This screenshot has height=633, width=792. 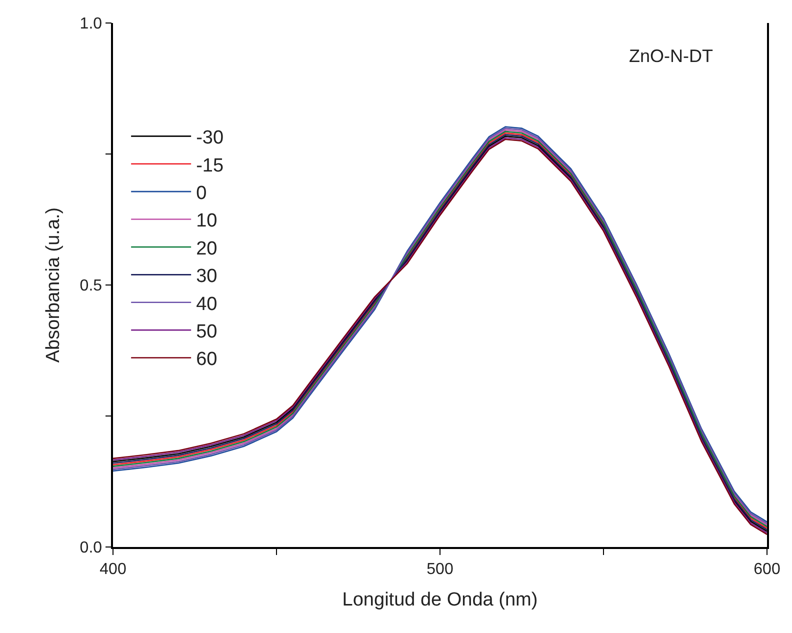 I want to click on legend-label: 10, so click(x=207, y=221).